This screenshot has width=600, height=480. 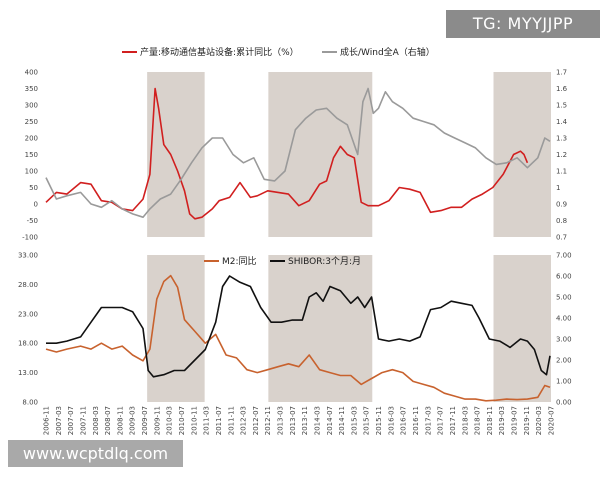 What do you see at coordinates (502, 420) in the screenshot?
I see `x-axis-tick: 2019-03` at bounding box center [502, 420].